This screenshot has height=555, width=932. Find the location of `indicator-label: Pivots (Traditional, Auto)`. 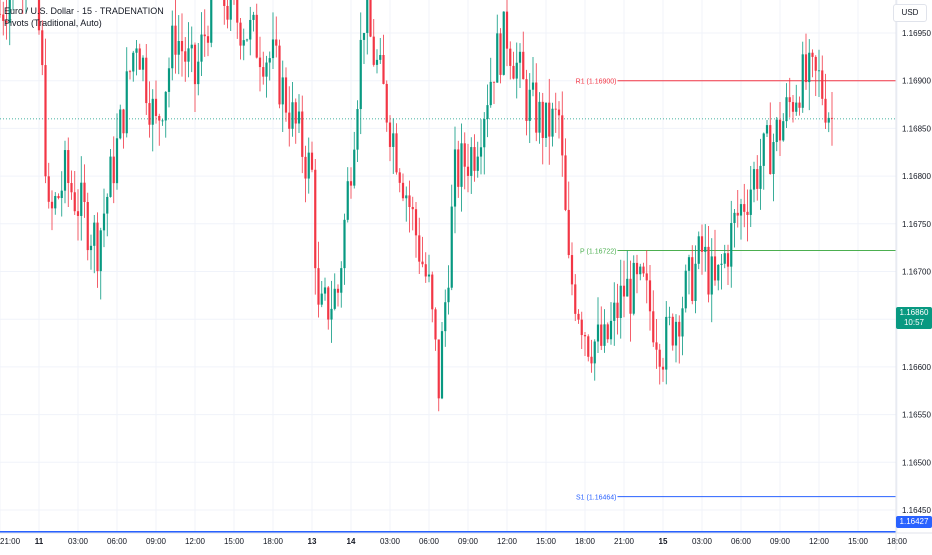

indicator-label: Pivots (Traditional, Auto) is located at coordinates (53, 23).